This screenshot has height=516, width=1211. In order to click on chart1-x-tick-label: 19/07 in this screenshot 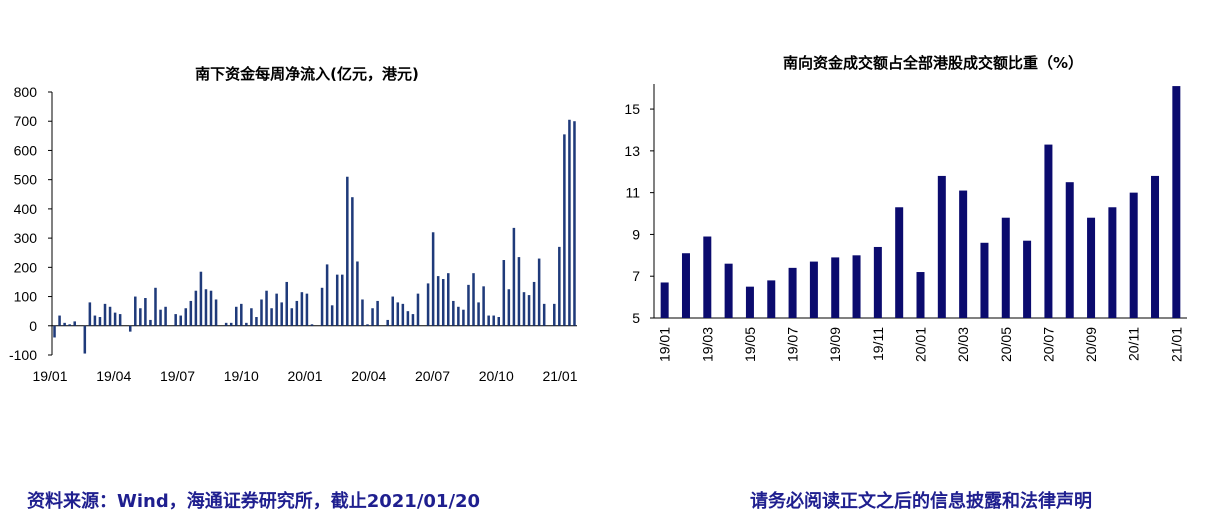, I will do `click(177, 376)`.